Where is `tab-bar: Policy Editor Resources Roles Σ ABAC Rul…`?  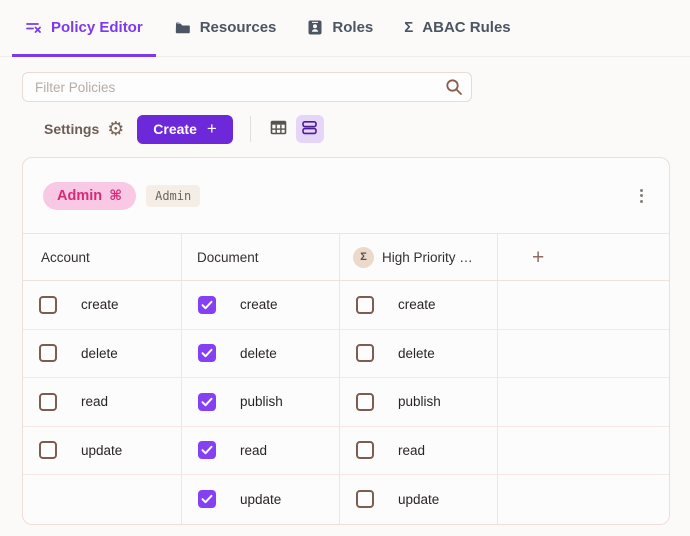 tab-bar: Policy Editor Resources Roles Σ ABAC Rul… is located at coordinates (345, 28).